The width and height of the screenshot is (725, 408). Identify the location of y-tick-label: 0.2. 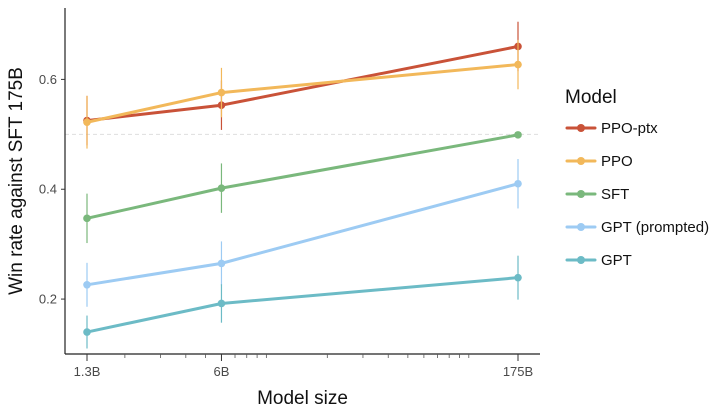
(48, 299).